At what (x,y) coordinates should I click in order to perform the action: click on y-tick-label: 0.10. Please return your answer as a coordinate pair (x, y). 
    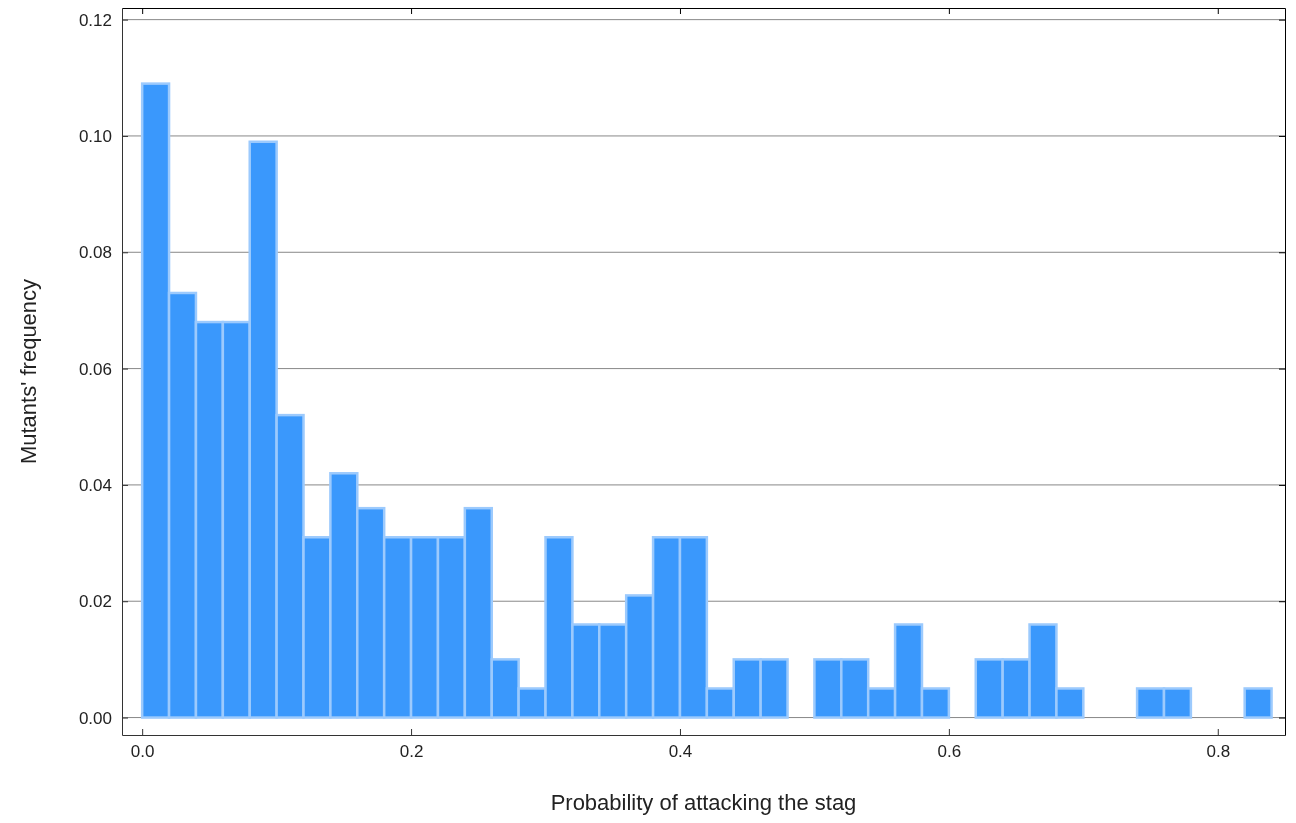
    Looking at the image, I should click on (95, 136).